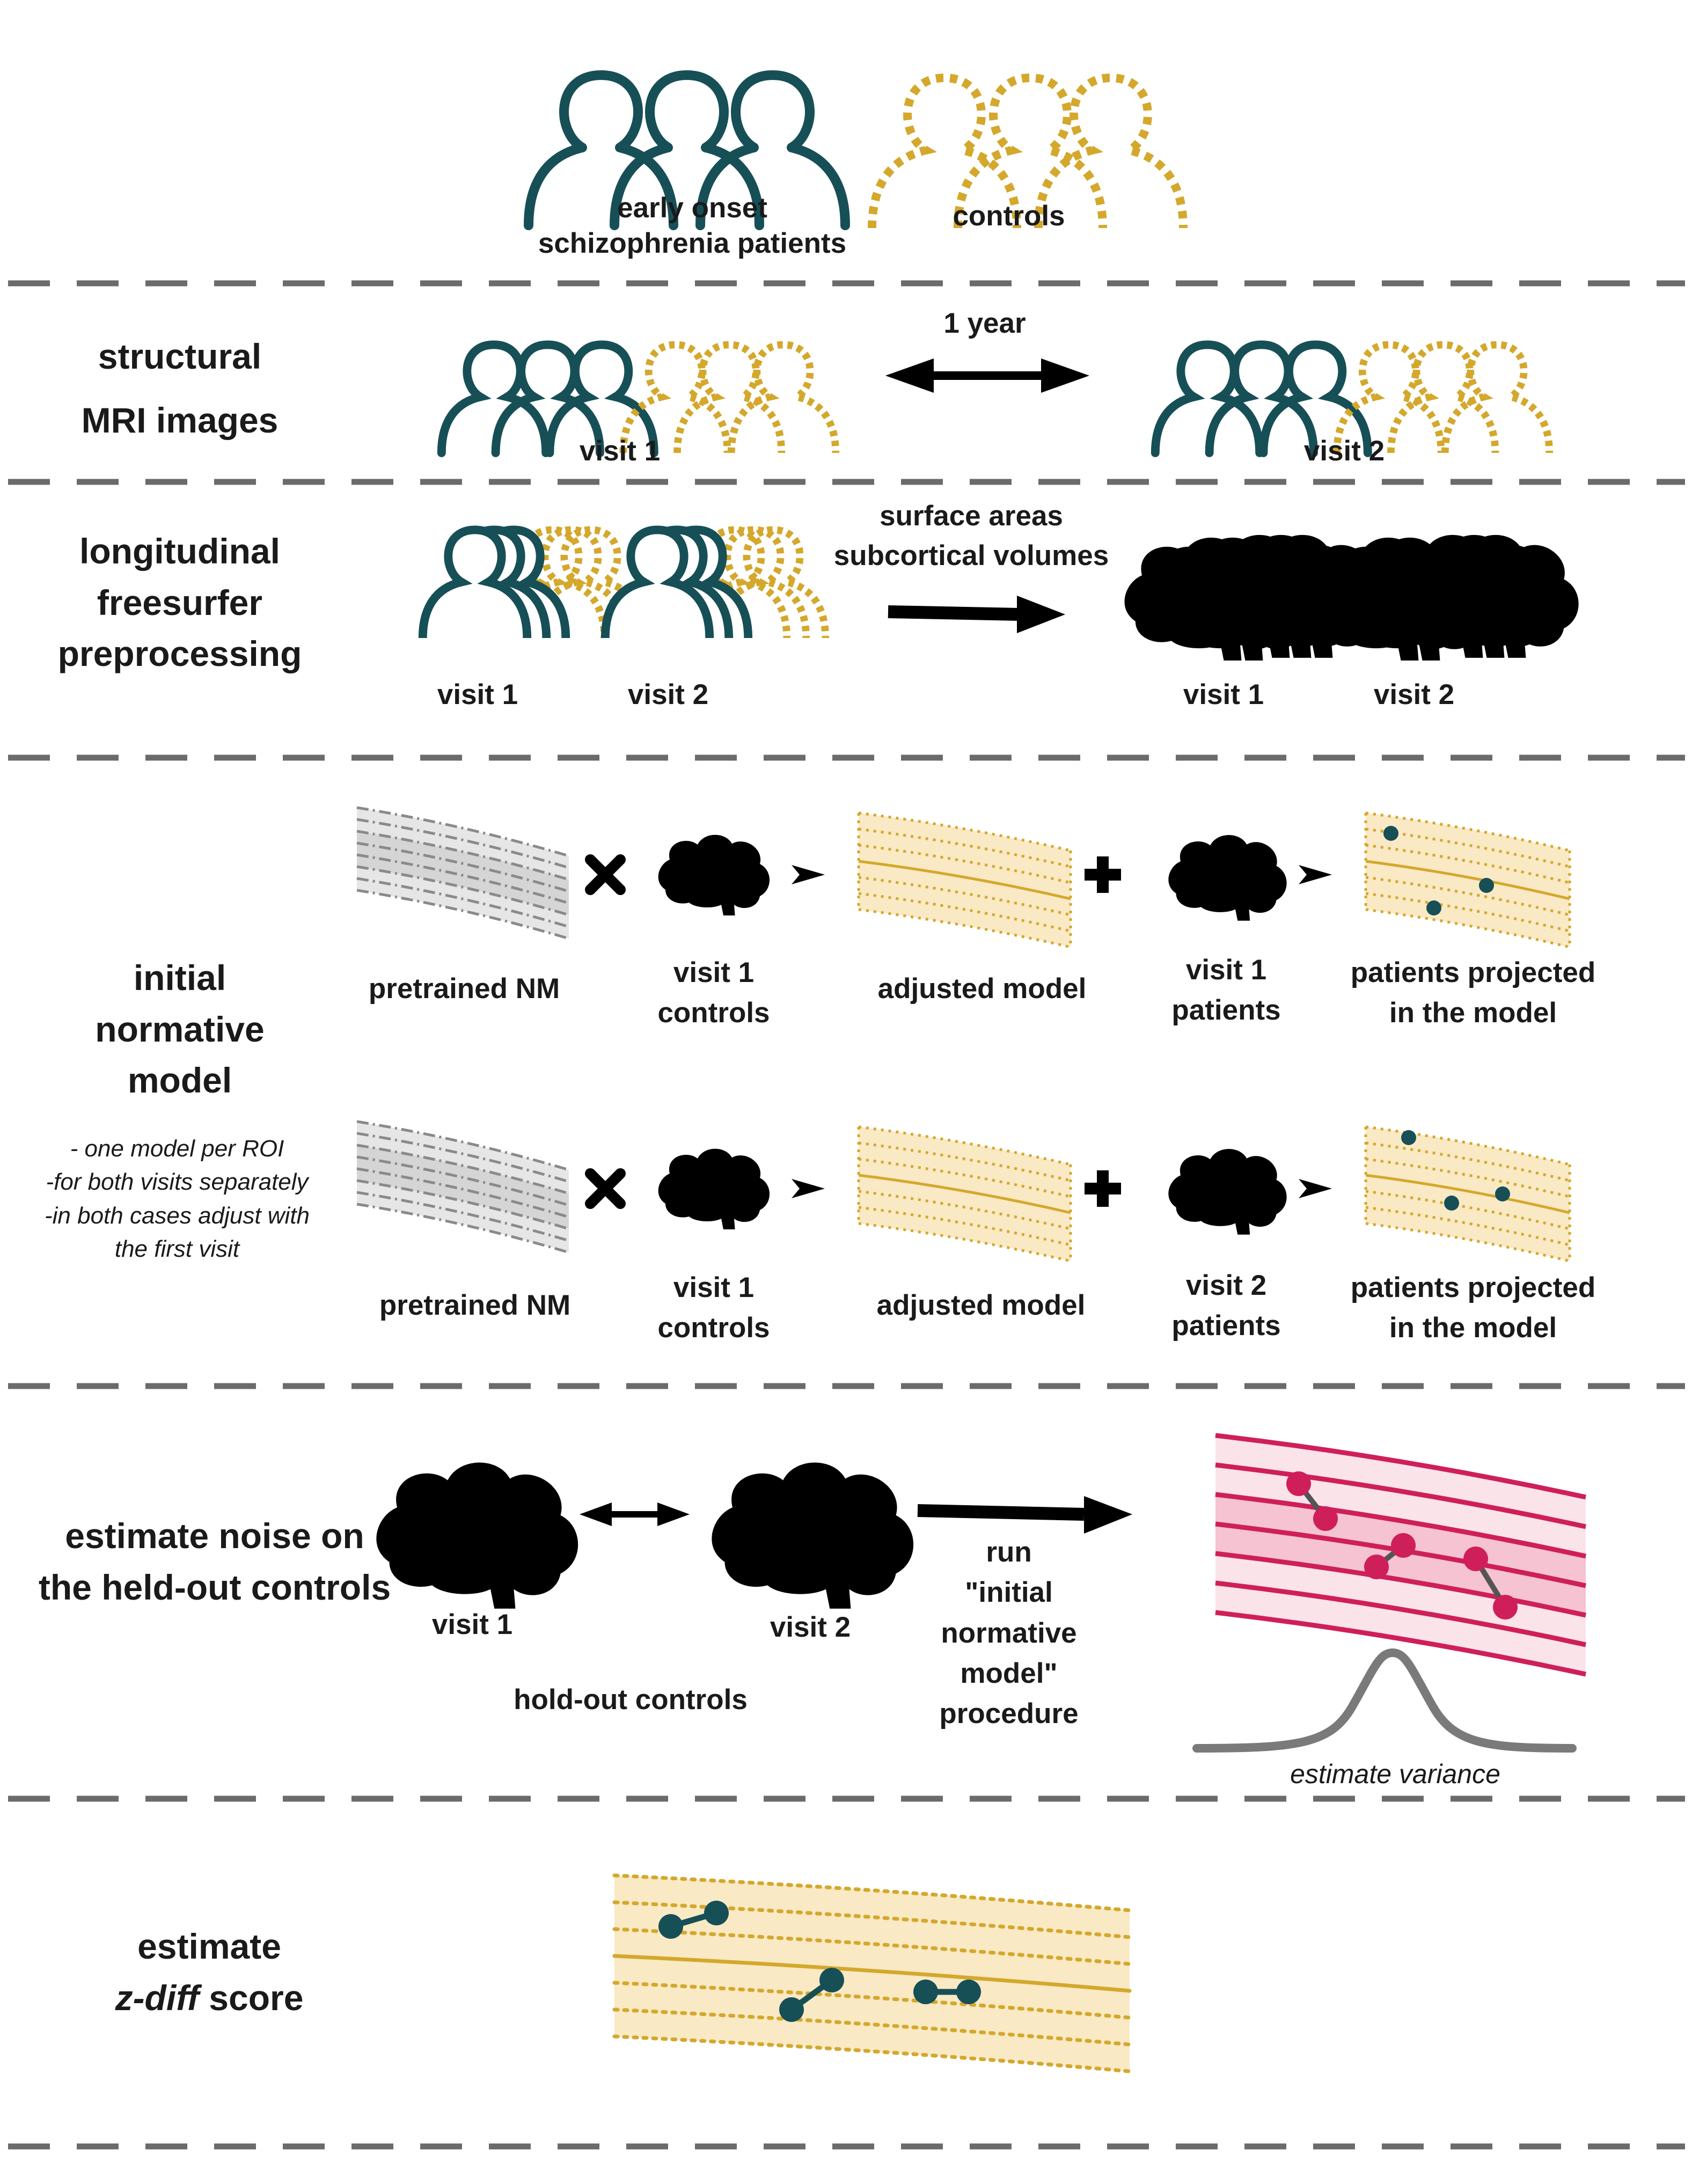  What do you see at coordinates (713, 993) in the screenshot?
I see `row1-controls-label: visit 1 controls` at bounding box center [713, 993].